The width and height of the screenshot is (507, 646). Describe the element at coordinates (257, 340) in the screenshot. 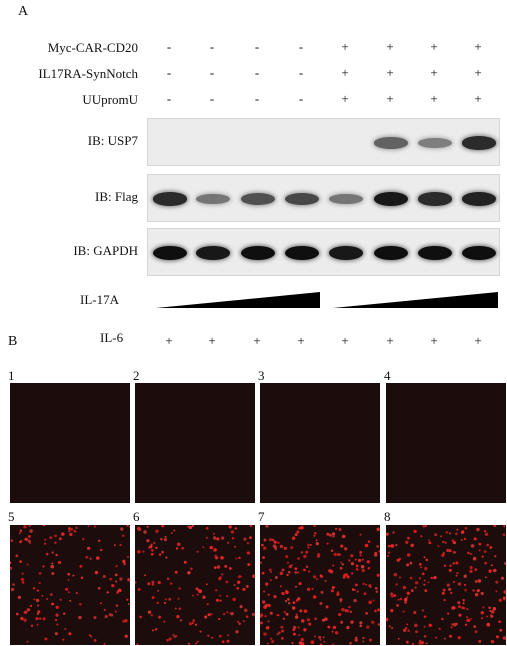

I see `il6-sign: +` at that location.